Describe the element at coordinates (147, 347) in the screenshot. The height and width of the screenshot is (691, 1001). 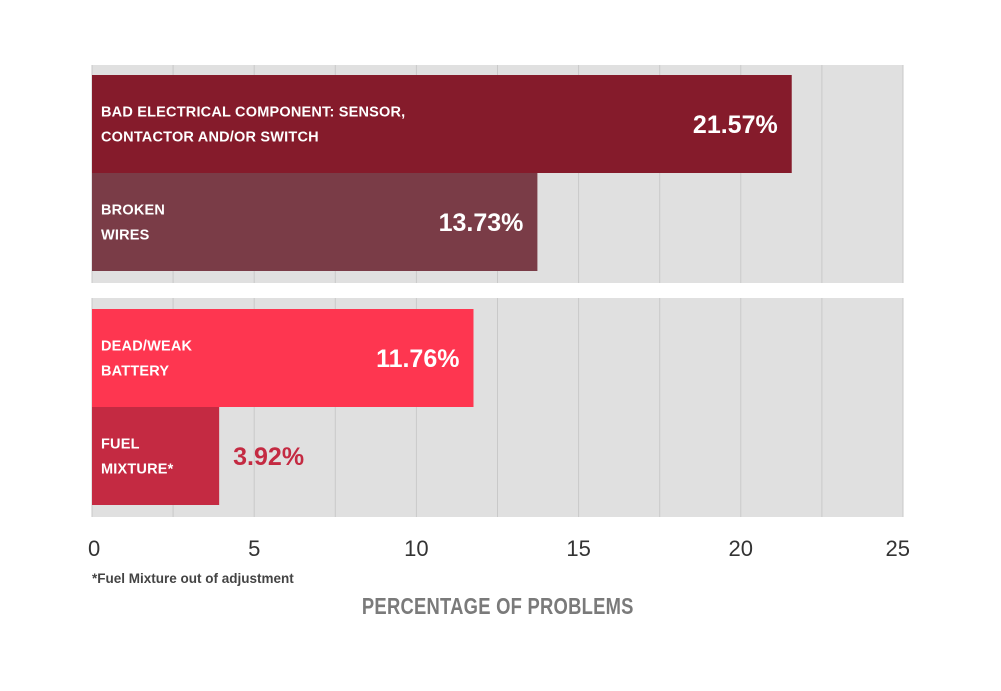
I see `bar-label: DEAD/WEAK` at that location.